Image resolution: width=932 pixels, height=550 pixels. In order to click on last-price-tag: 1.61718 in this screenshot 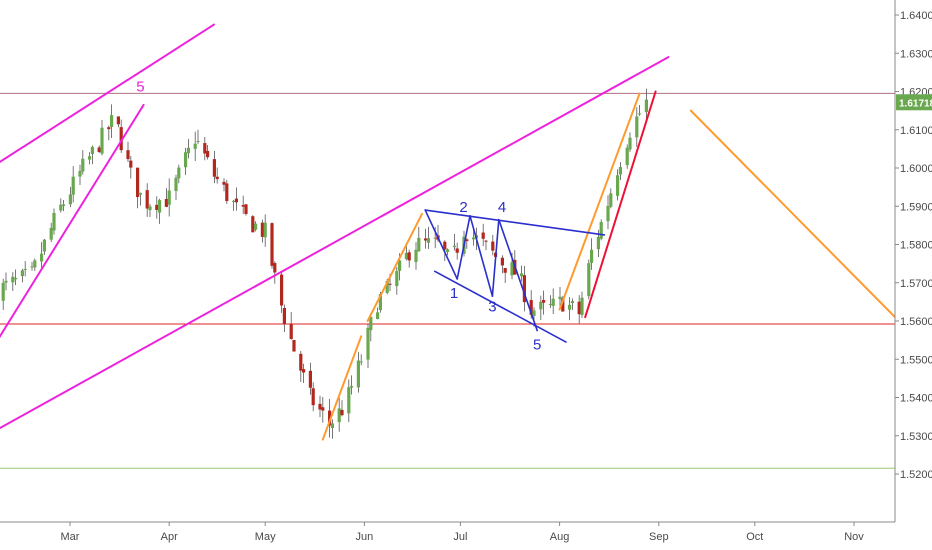, I will do `click(914, 102)`.